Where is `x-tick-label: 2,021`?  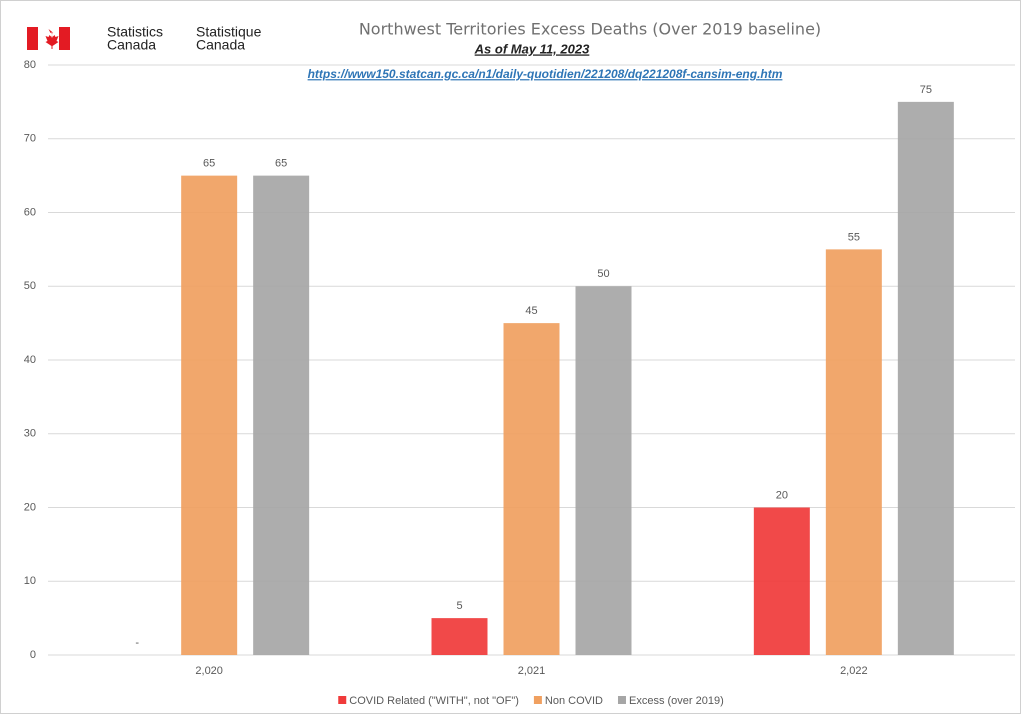 x-tick-label: 2,021 is located at coordinates (532, 671).